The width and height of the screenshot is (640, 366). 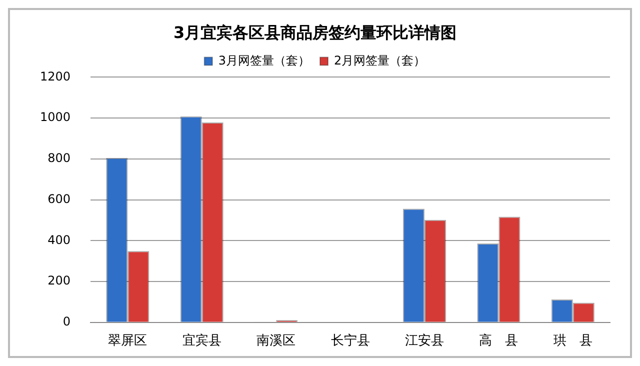 What do you see at coordinates (350, 340) in the screenshot?
I see `x-tick-label: 长宁县` at bounding box center [350, 340].